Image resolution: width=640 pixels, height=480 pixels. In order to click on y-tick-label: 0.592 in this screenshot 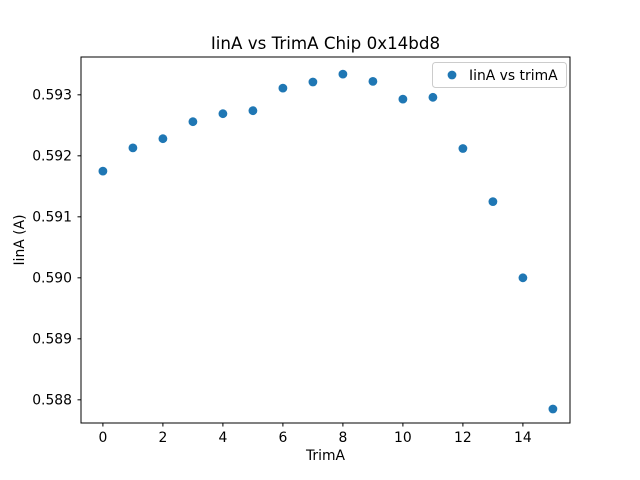, I will do `click(52, 157)`.